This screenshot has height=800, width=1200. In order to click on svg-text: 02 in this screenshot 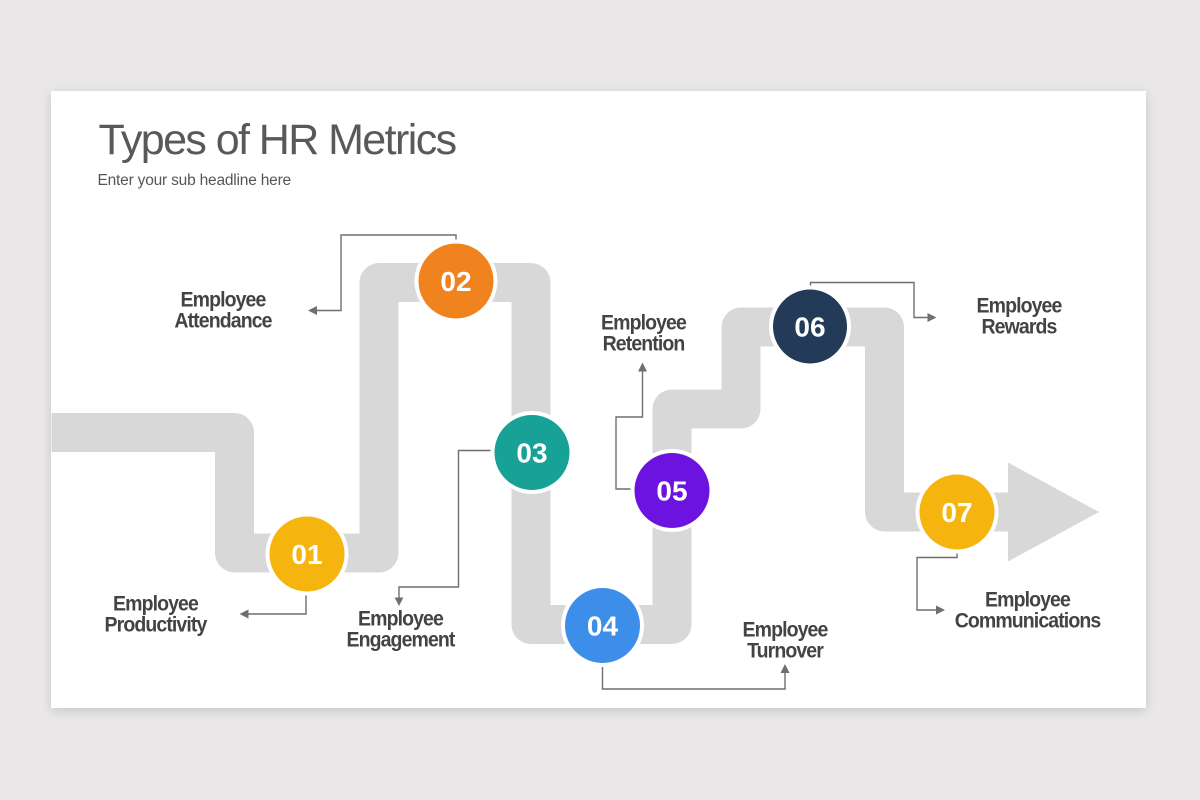, I will do `click(455, 281)`.